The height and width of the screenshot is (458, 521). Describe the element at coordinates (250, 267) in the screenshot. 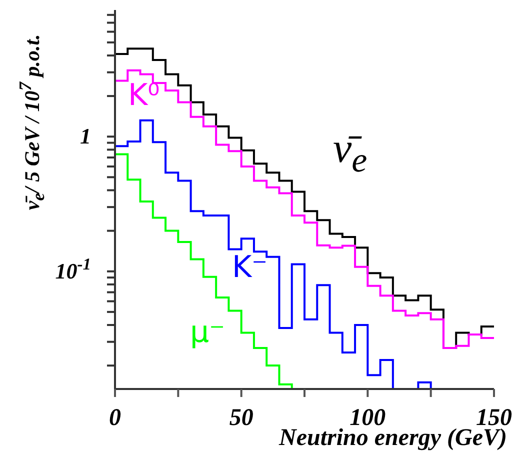

I see `series-label: K⁻` at that location.